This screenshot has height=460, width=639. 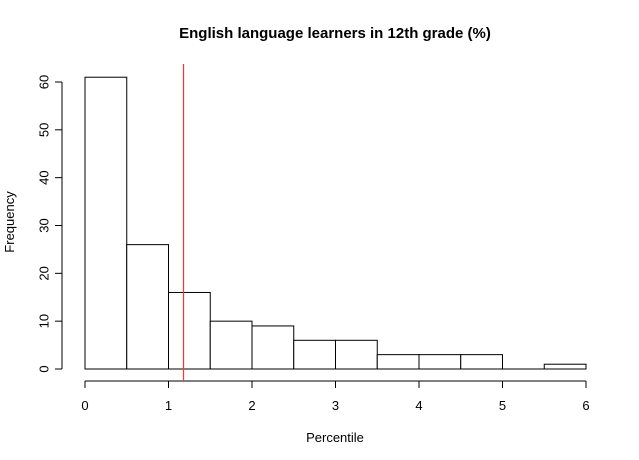 What do you see at coordinates (43, 225) in the screenshot?
I see `y-tick-label-3: 30` at bounding box center [43, 225].